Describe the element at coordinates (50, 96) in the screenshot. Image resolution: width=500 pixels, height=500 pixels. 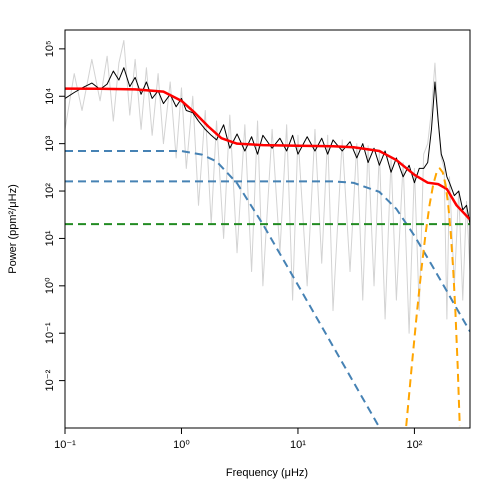
I see `y-tick-label: 10⁴` at that location.